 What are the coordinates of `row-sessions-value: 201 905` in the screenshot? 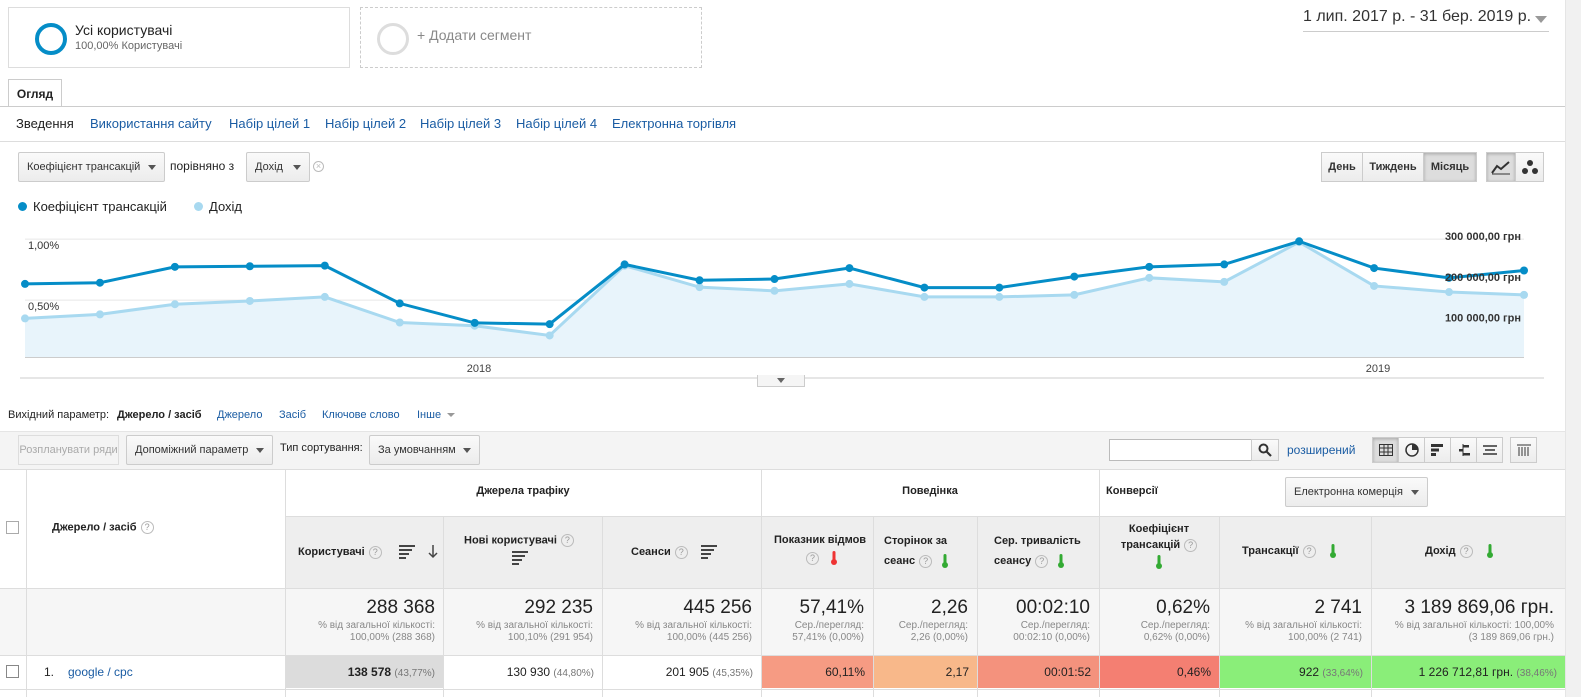 It's located at (687, 672).